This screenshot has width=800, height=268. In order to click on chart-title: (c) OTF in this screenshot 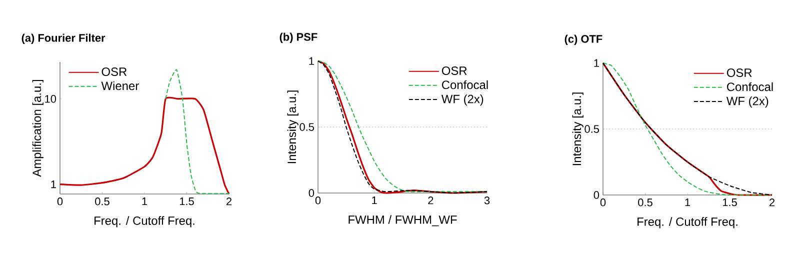, I will do `click(583, 39)`.